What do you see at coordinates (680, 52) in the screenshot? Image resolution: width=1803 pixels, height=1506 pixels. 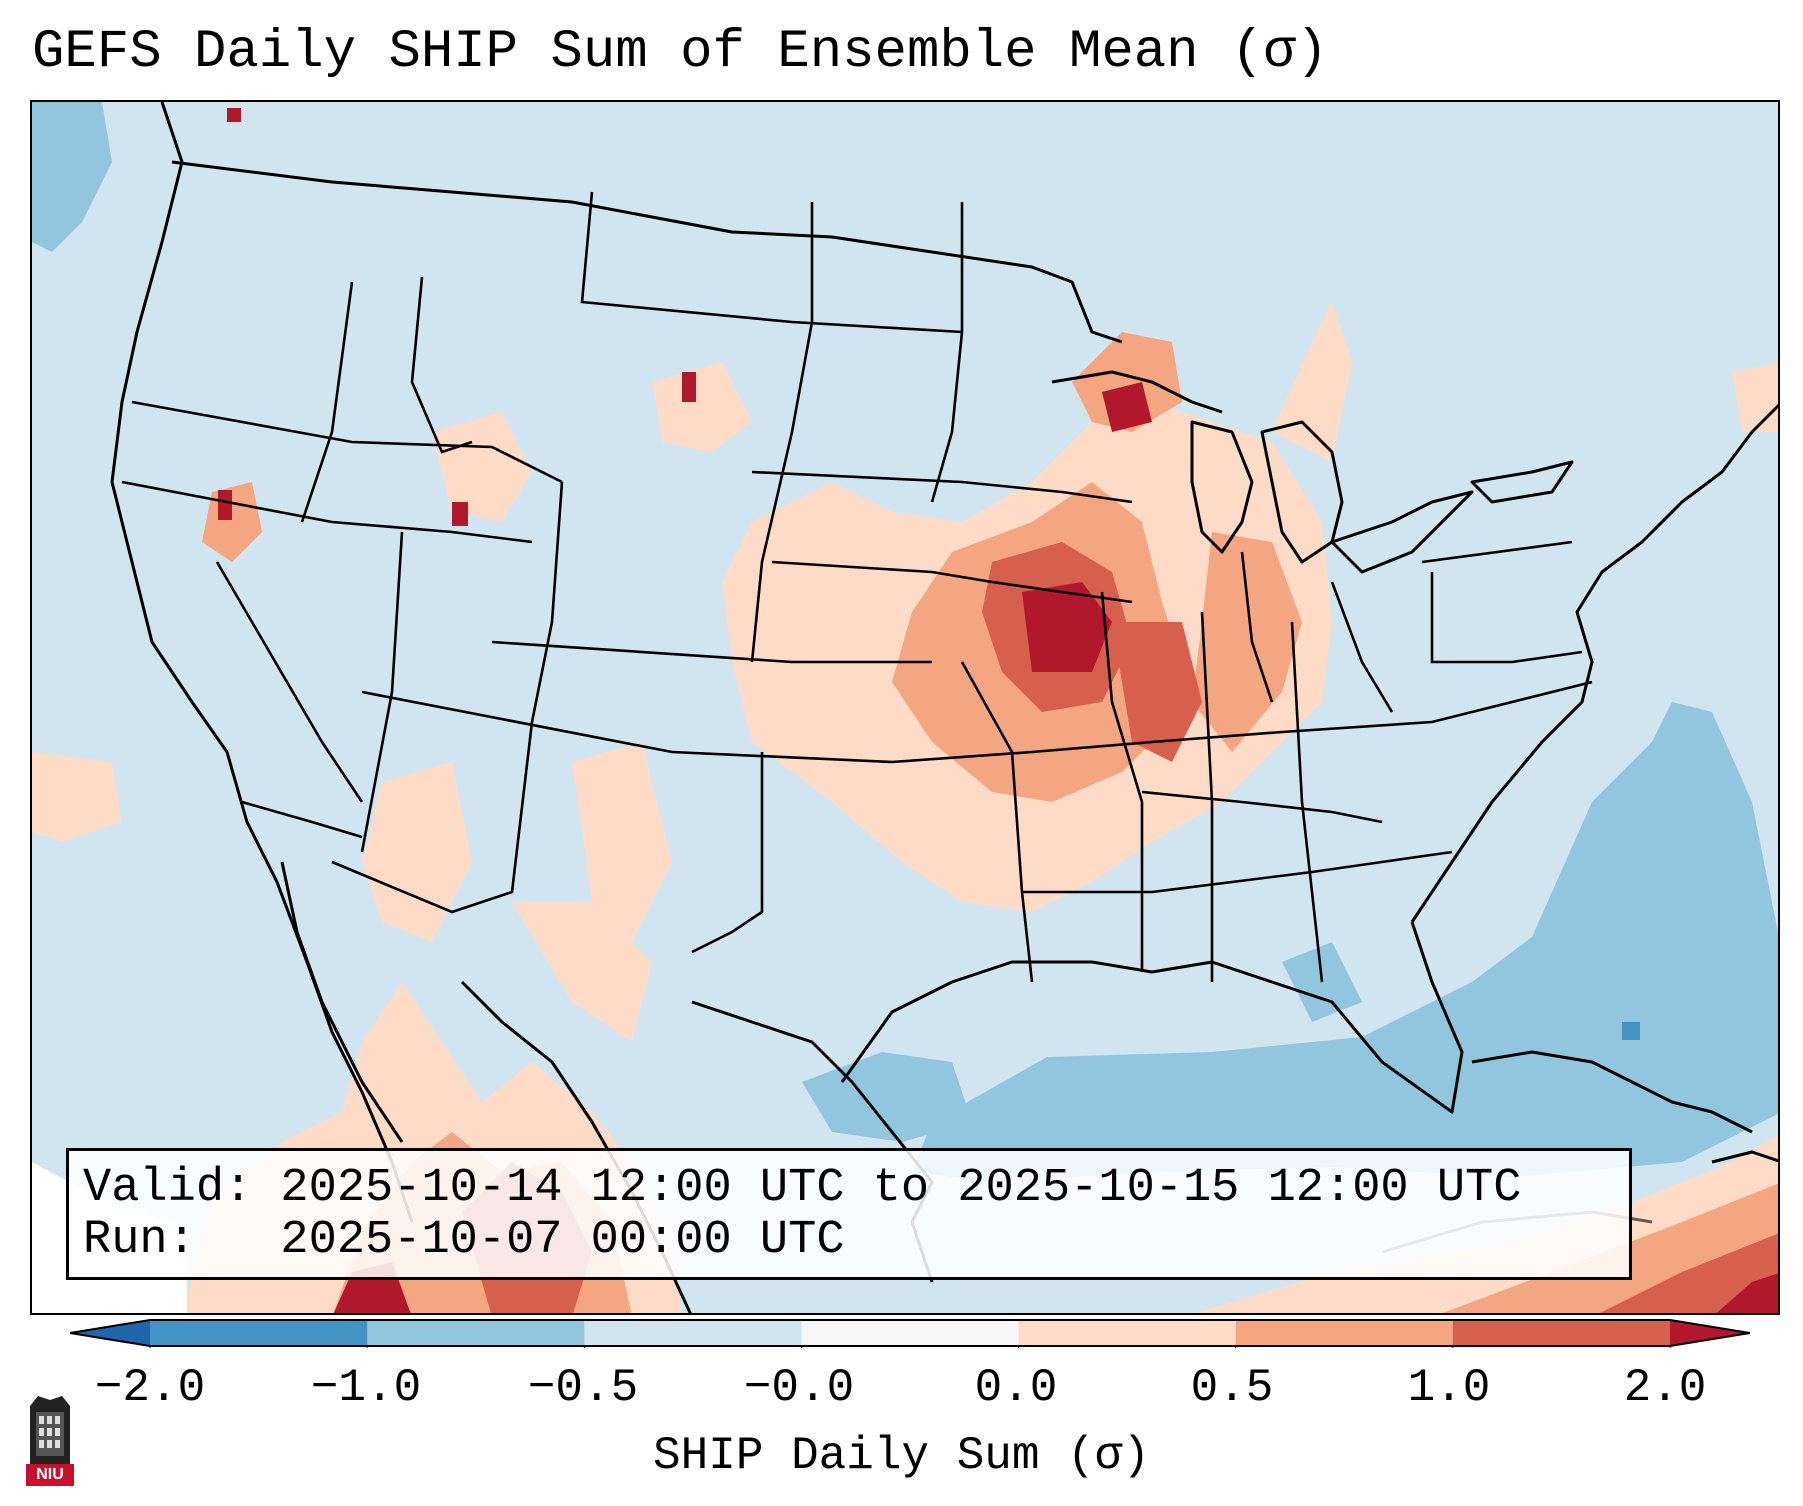 I see `chart-title: GEFS Daily SHIP Sum of Ensemble Mean (σ)` at bounding box center [680, 52].